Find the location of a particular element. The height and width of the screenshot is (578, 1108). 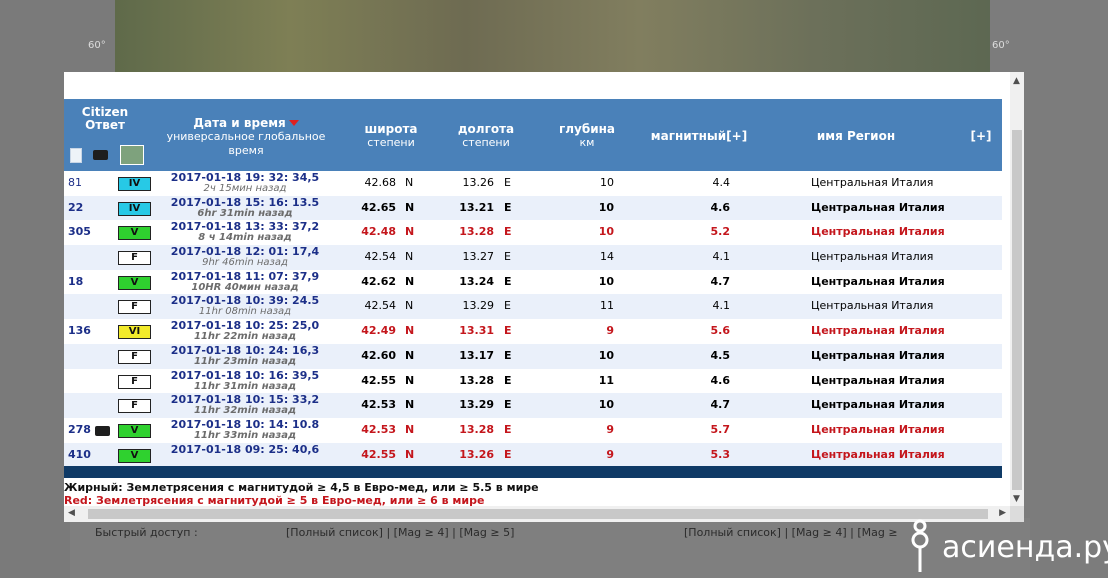

magnitude-value: 4.1 is located at coordinates (721, 306).